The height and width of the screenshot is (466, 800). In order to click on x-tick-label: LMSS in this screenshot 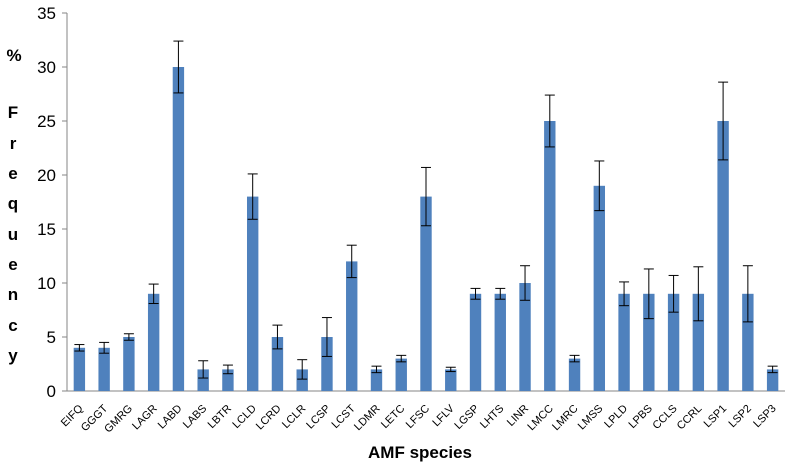, I will do `click(591, 418)`.